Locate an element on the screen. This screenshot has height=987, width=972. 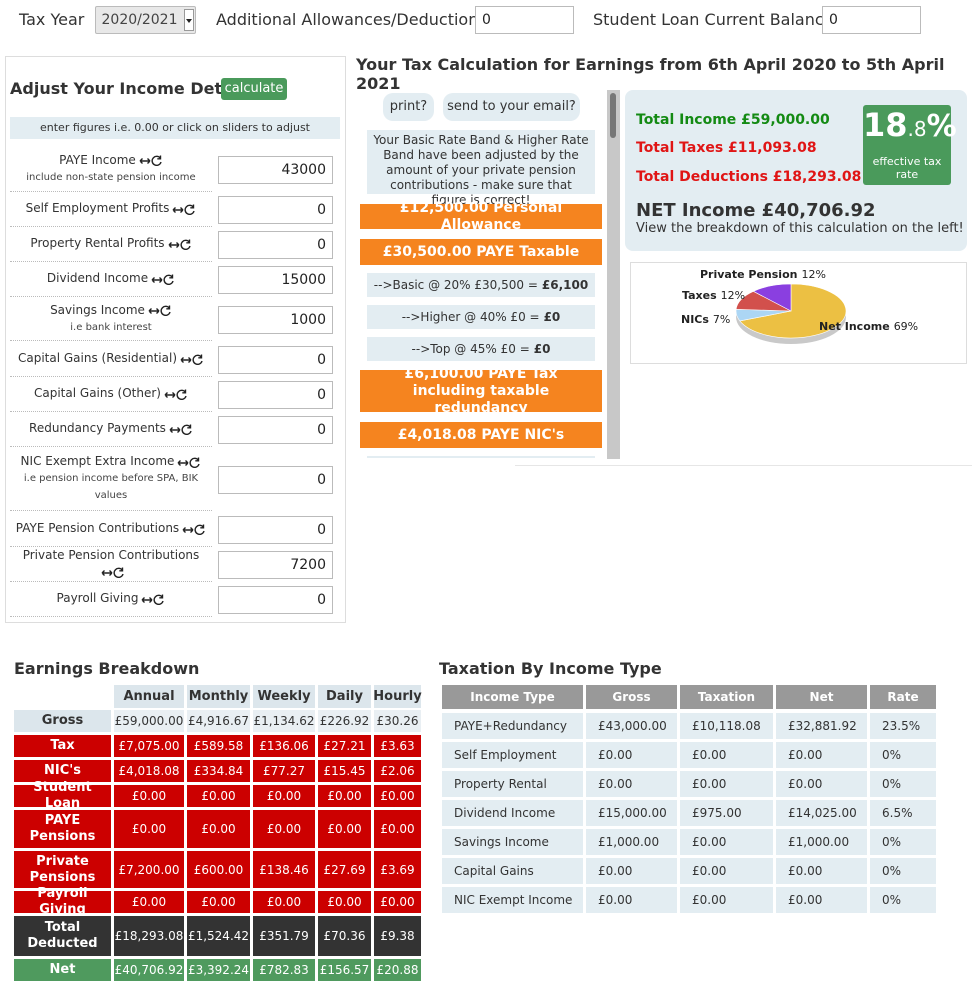
divider is located at coordinates (743, 465).